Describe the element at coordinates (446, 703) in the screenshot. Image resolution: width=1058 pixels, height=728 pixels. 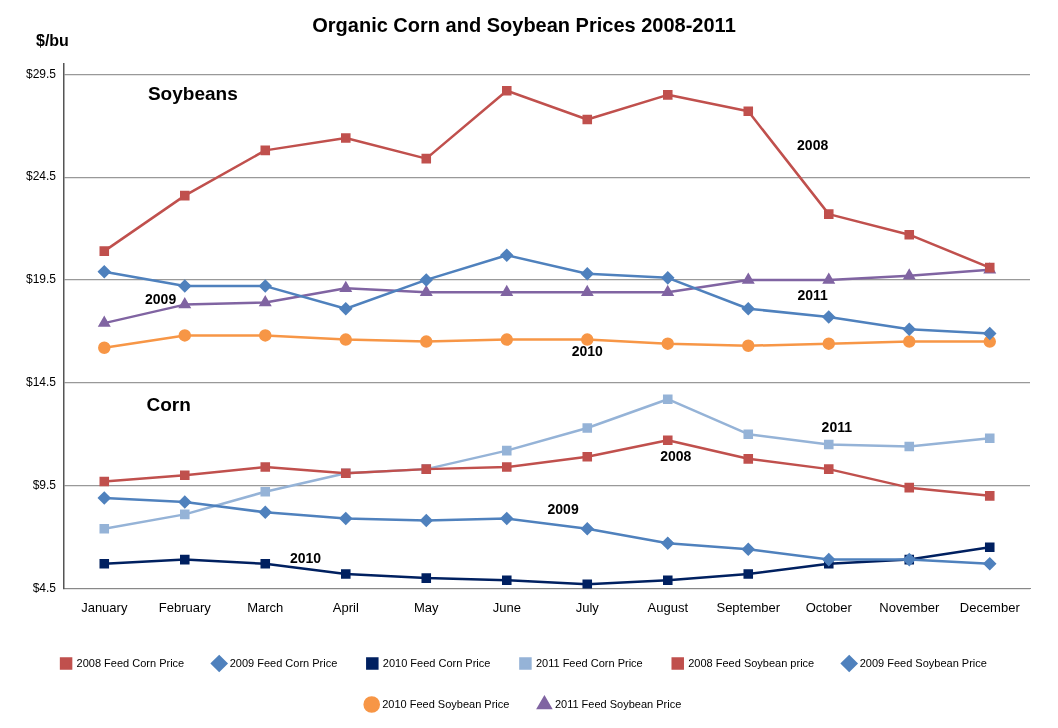
I see `legend-label: 2010 Feed Soybean Price` at that location.